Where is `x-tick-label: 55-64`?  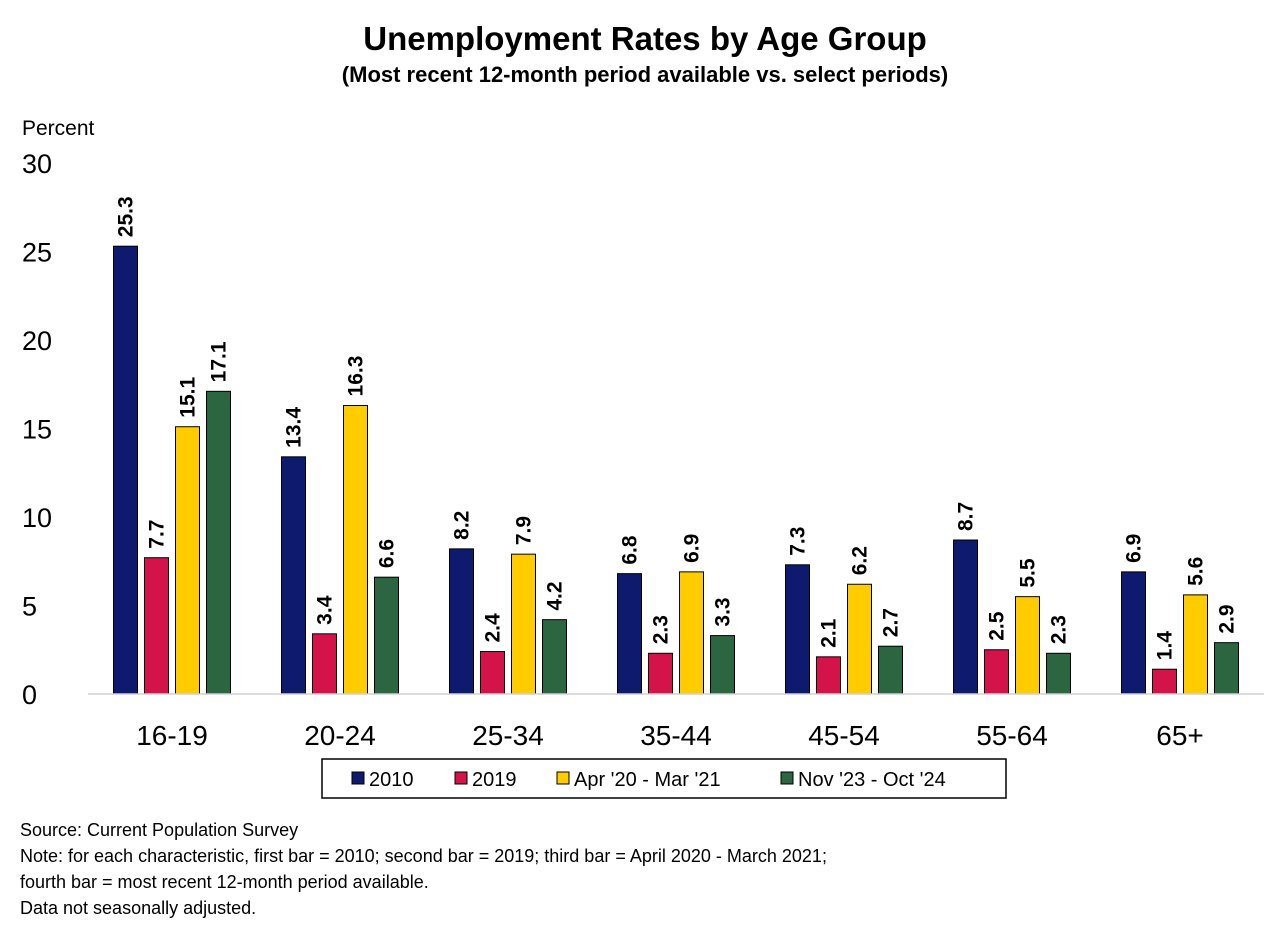
x-tick-label: 55-64 is located at coordinates (1012, 735).